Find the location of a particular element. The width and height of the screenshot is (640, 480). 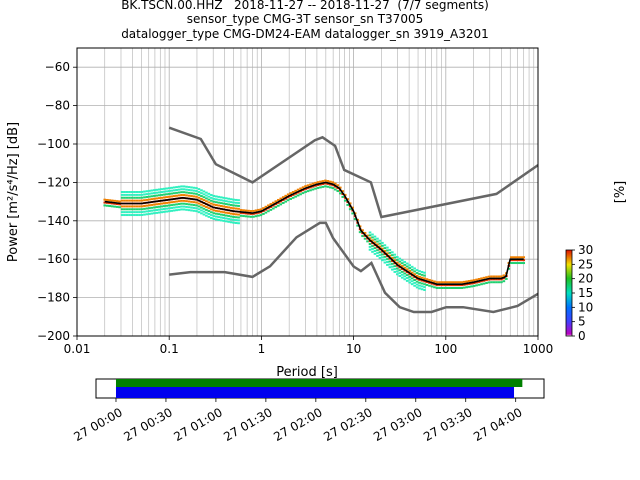

colorbar-tick-label: 25 is located at coordinates (585, 264).